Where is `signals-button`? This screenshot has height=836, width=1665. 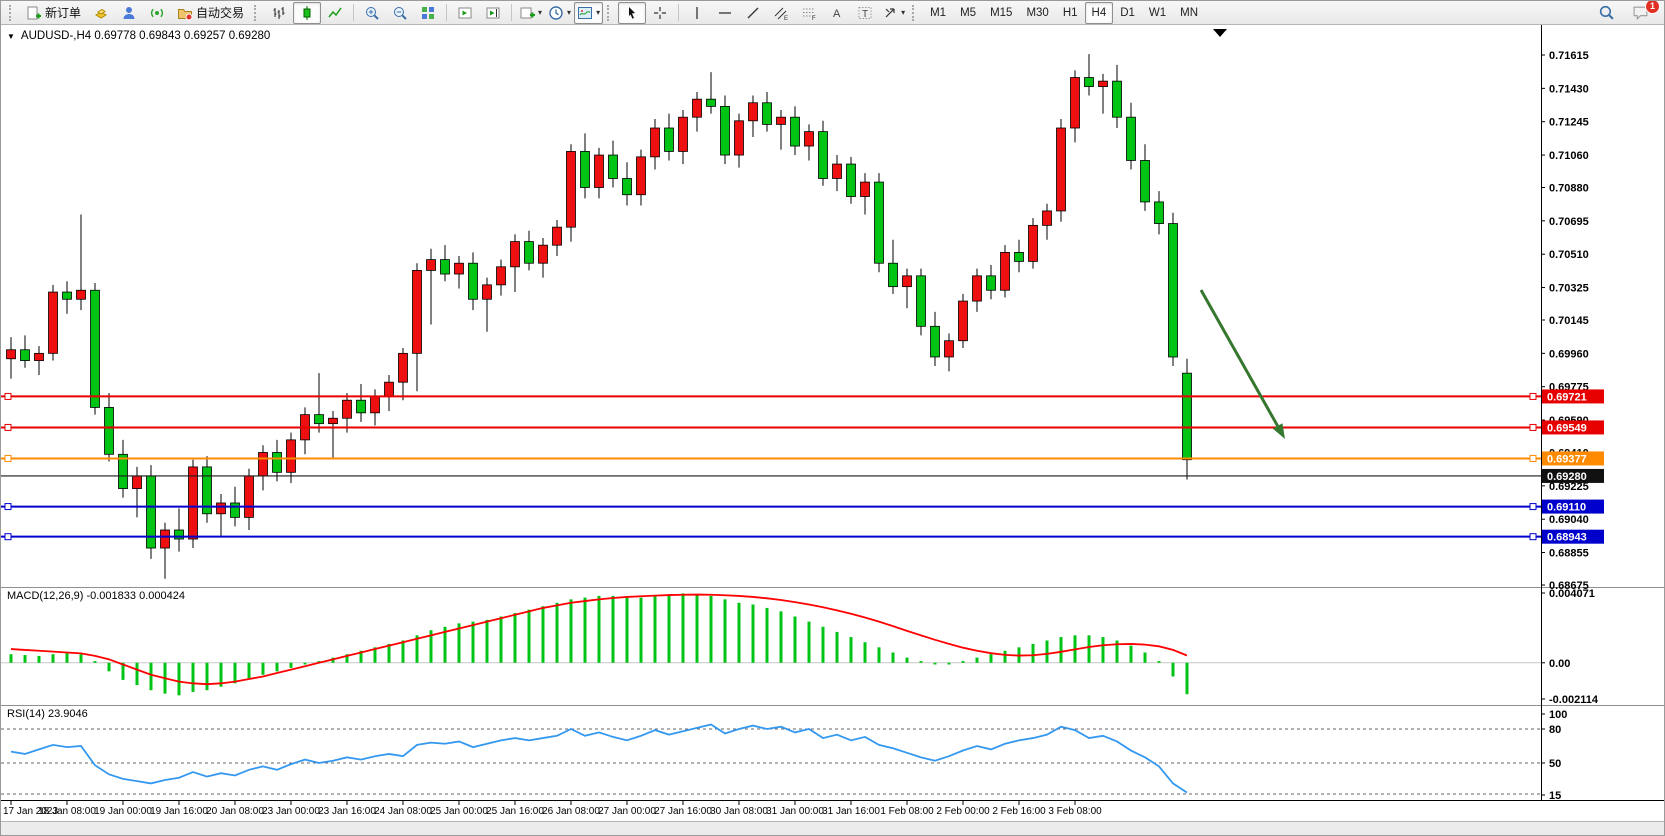 signals-button is located at coordinates (157, 13).